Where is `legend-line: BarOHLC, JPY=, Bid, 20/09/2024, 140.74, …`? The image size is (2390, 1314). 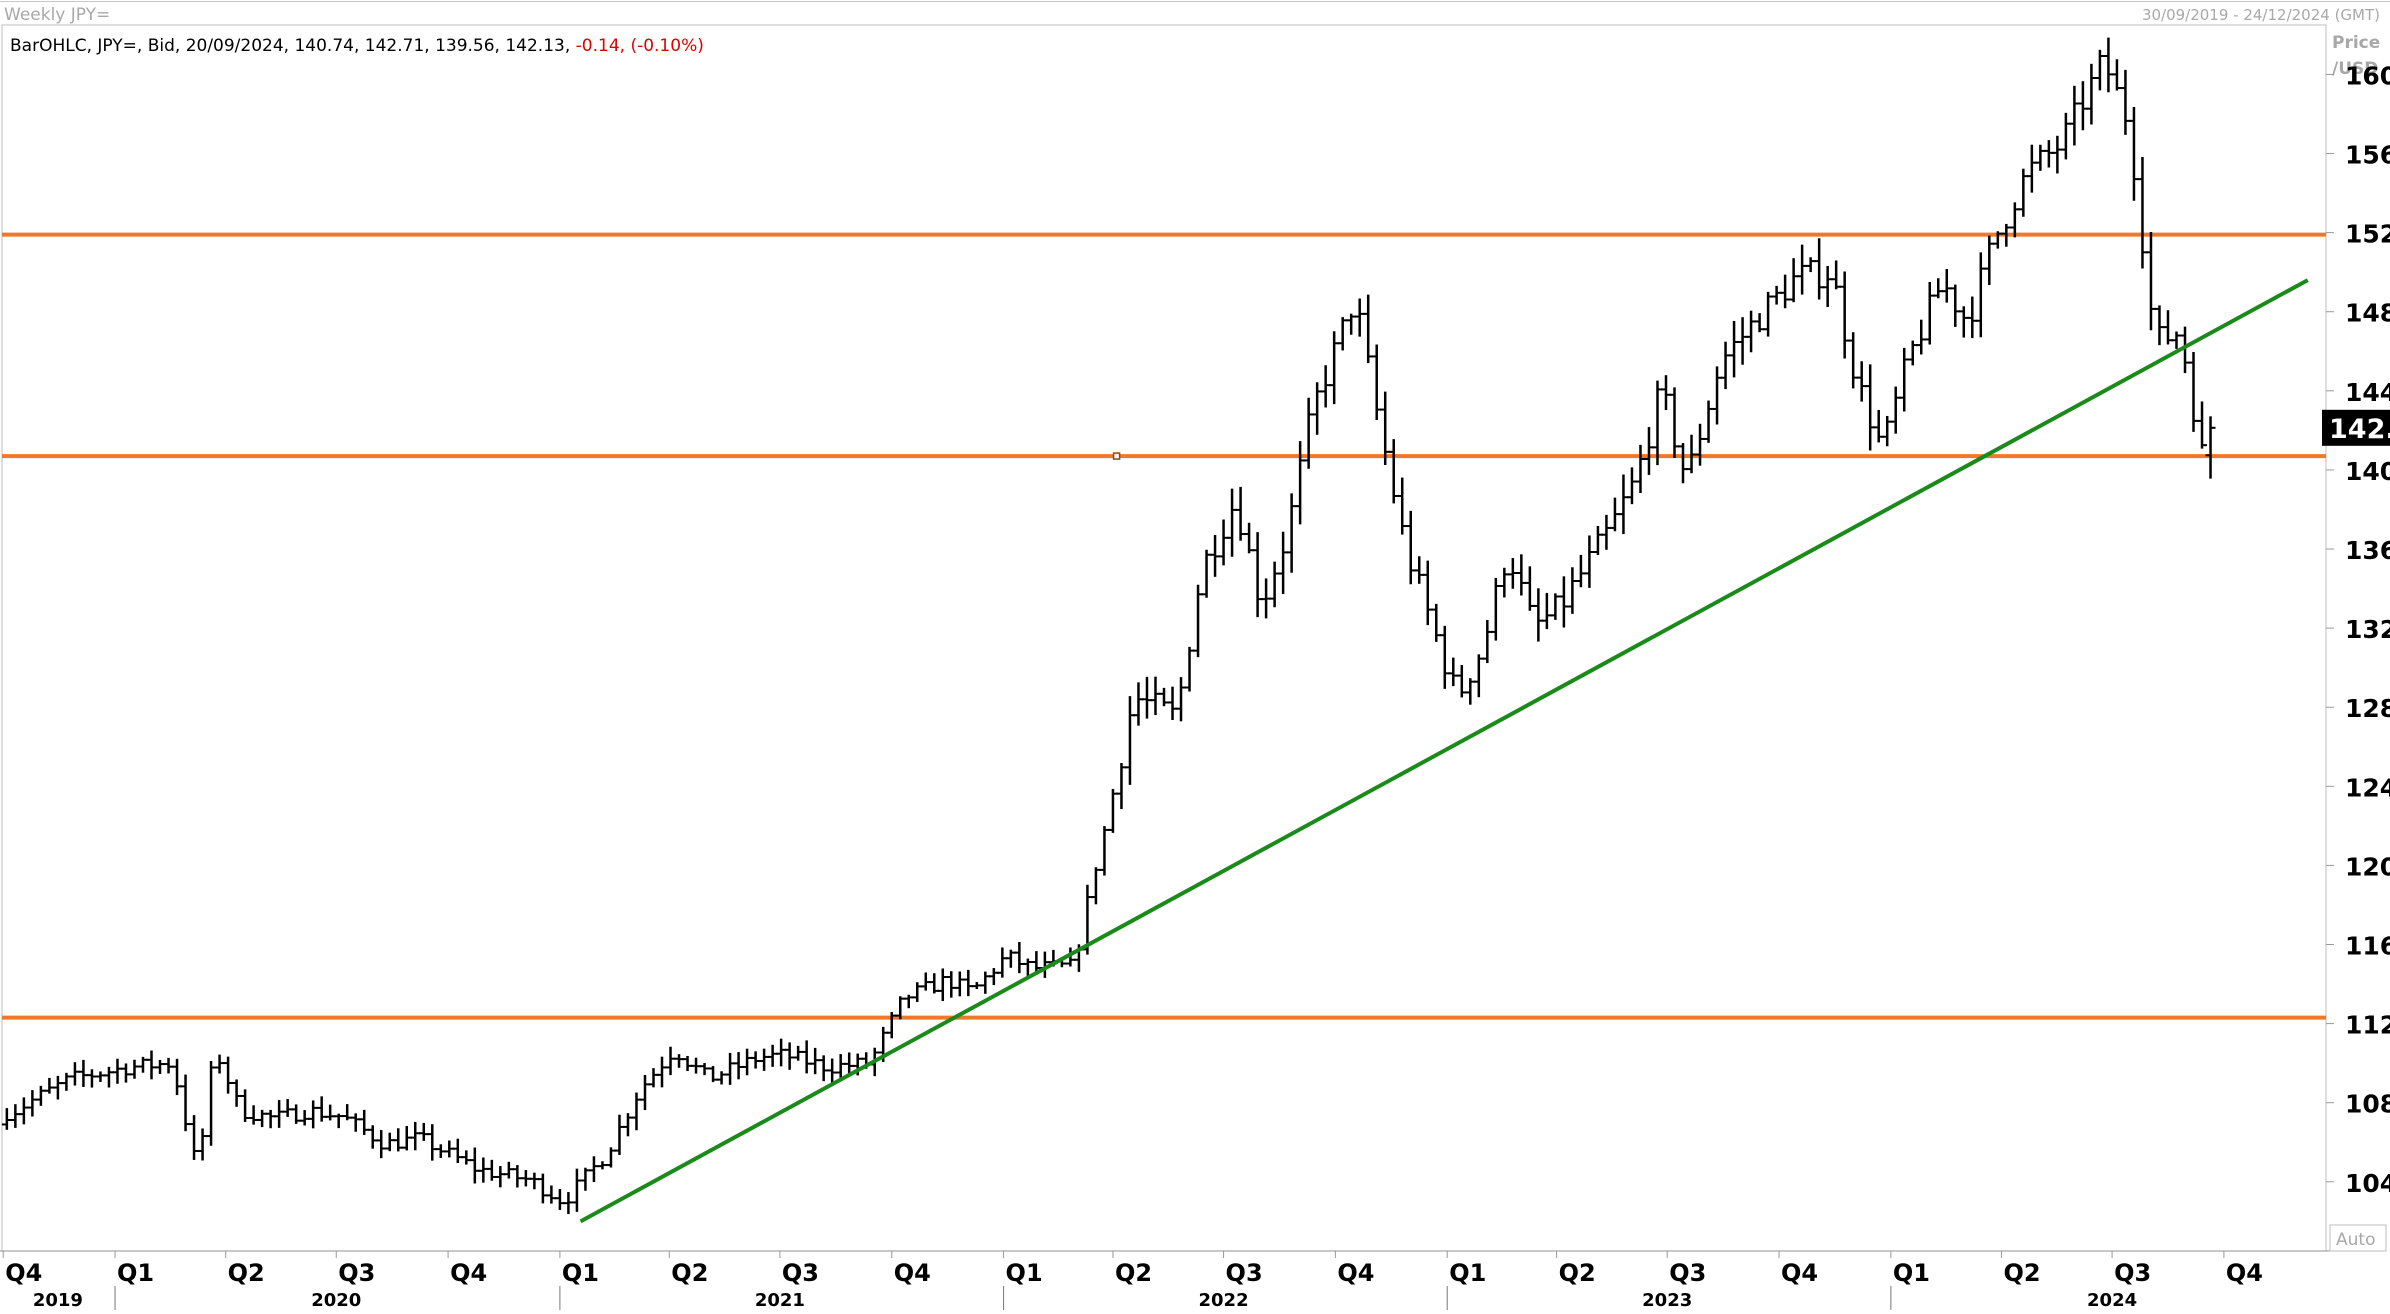
legend-line: BarOHLC, JPY=, Bid, 20/09/2024, 140.74, … is located at coordinates (357, 46).